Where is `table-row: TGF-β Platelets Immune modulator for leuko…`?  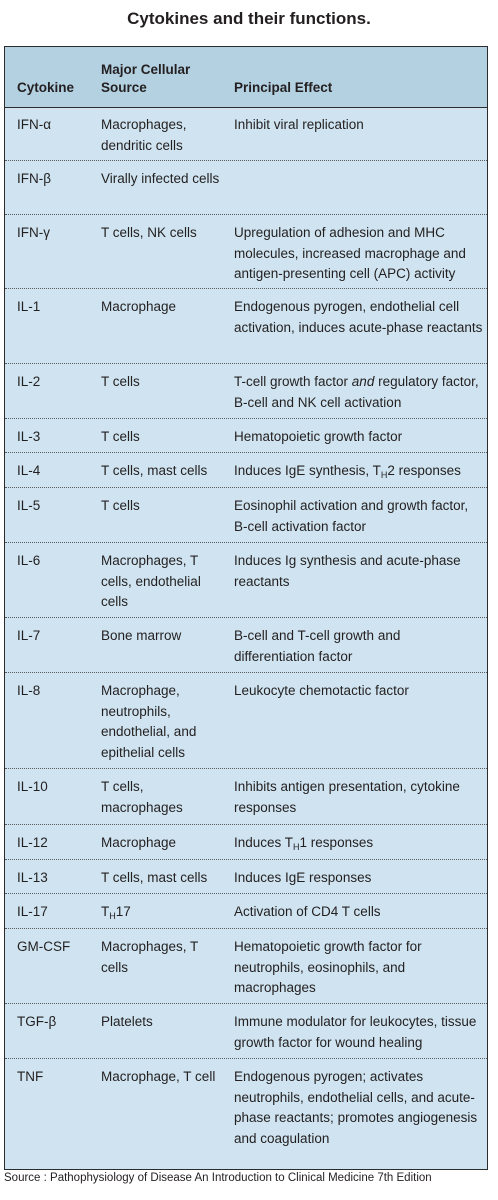
table-row: TGF-β Platelets Immune modulator for leuko… is located at coordinates (246, 1031).